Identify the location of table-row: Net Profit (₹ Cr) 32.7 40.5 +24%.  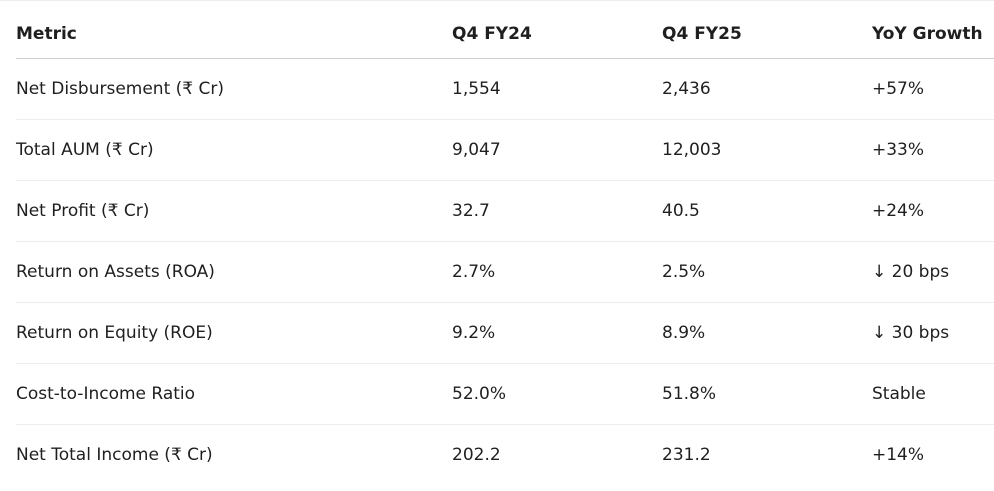
(505, 211).